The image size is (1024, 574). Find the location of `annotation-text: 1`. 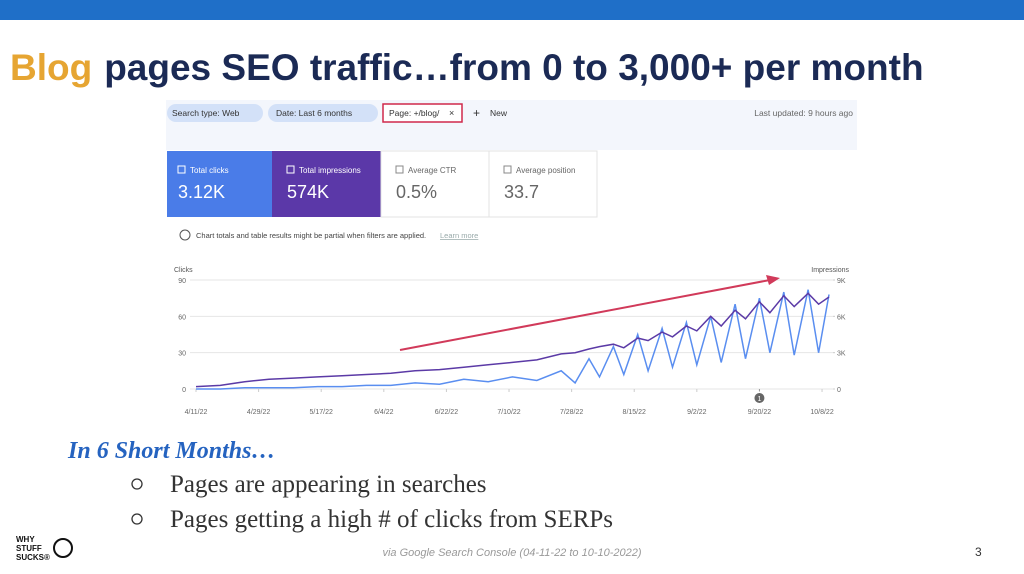

annotation-text: 1 is located at coordinates (759, 399).